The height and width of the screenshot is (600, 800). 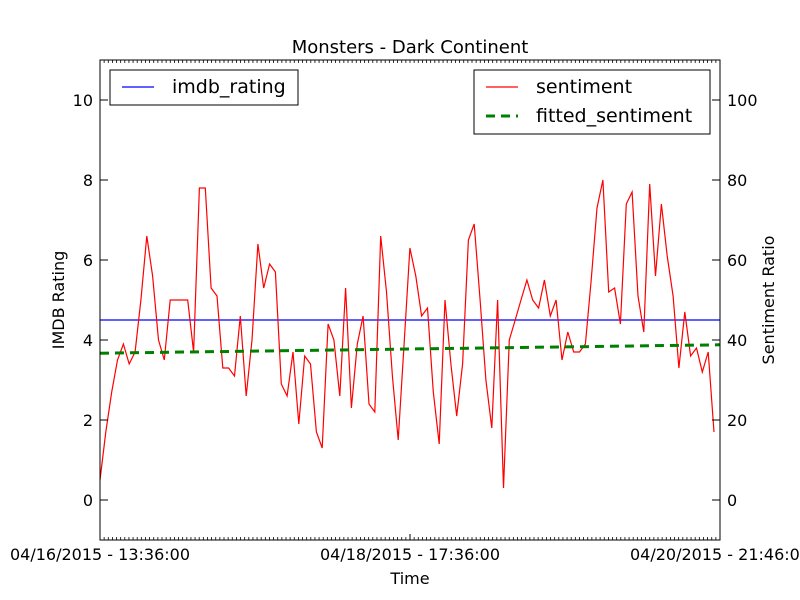 I want to click on chart-title: Monsters - Dark Continent, so click(x=410, y=47).